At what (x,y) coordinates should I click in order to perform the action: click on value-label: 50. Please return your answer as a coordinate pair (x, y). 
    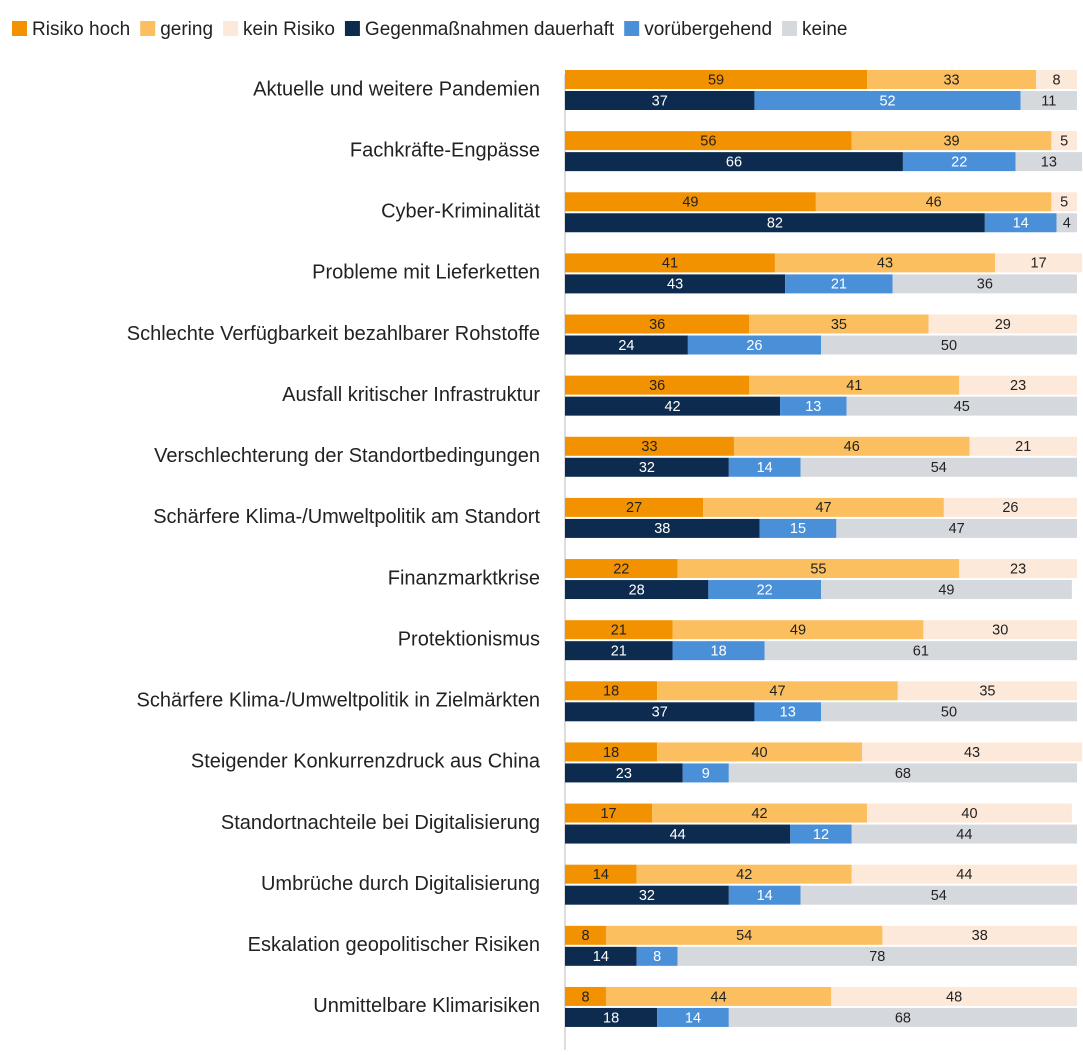
    Looking at the image, I should click on (949, 713).